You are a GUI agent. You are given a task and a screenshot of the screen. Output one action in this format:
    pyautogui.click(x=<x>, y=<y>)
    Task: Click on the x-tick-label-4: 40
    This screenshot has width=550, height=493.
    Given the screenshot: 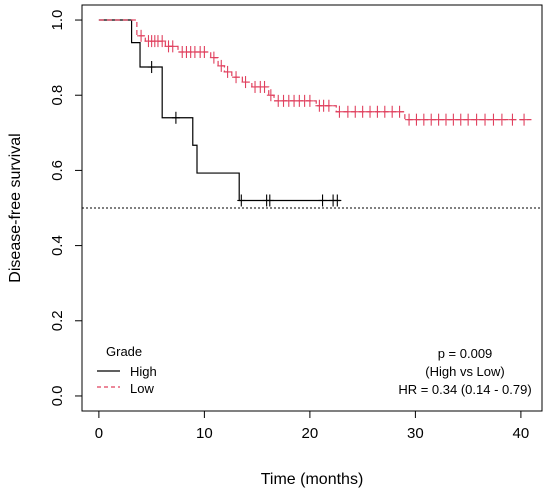 What is the action you would take?
    pyautogui.click(x=521, y=433)
    